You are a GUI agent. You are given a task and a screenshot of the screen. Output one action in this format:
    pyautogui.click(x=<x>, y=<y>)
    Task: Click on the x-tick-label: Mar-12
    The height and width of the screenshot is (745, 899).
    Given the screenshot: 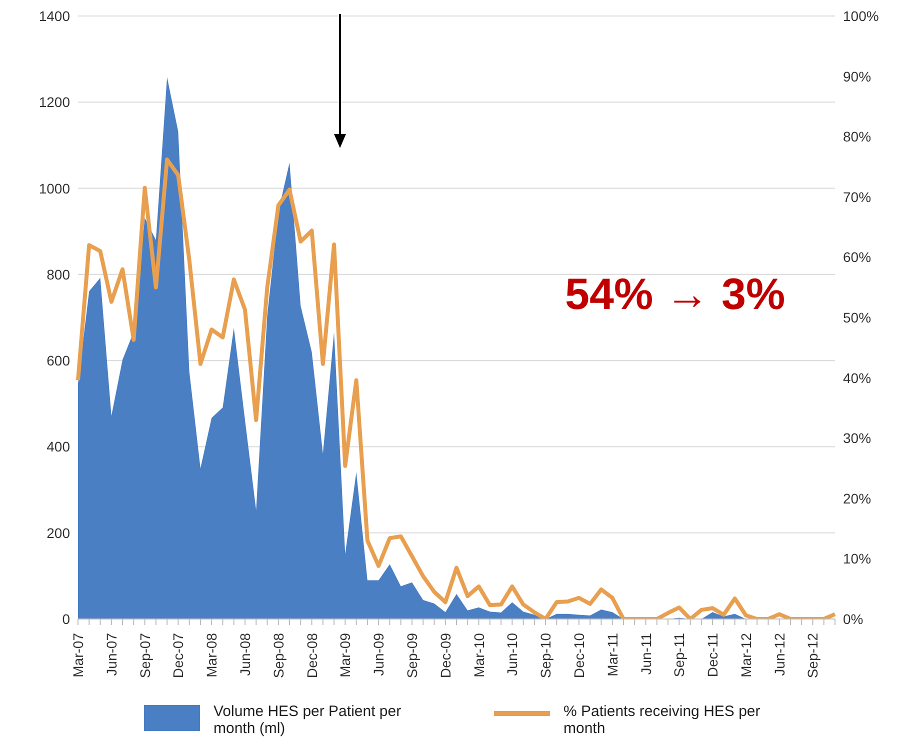 What is the action you would take?
    pyautogui.click(x=746, y=655)
    